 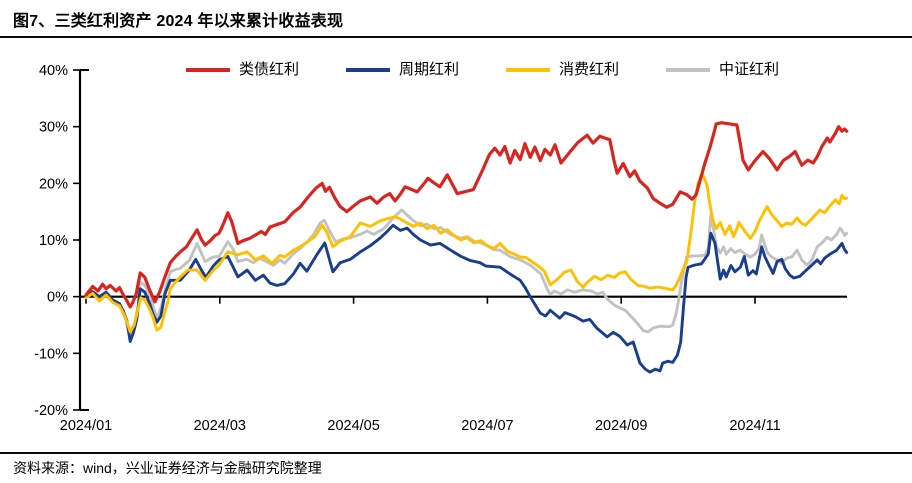 What do you see at coordinates (429, 69) in the screenshot?
I see `legend-label-zhouqi: 周期红利` at bounding box center [429, 69].